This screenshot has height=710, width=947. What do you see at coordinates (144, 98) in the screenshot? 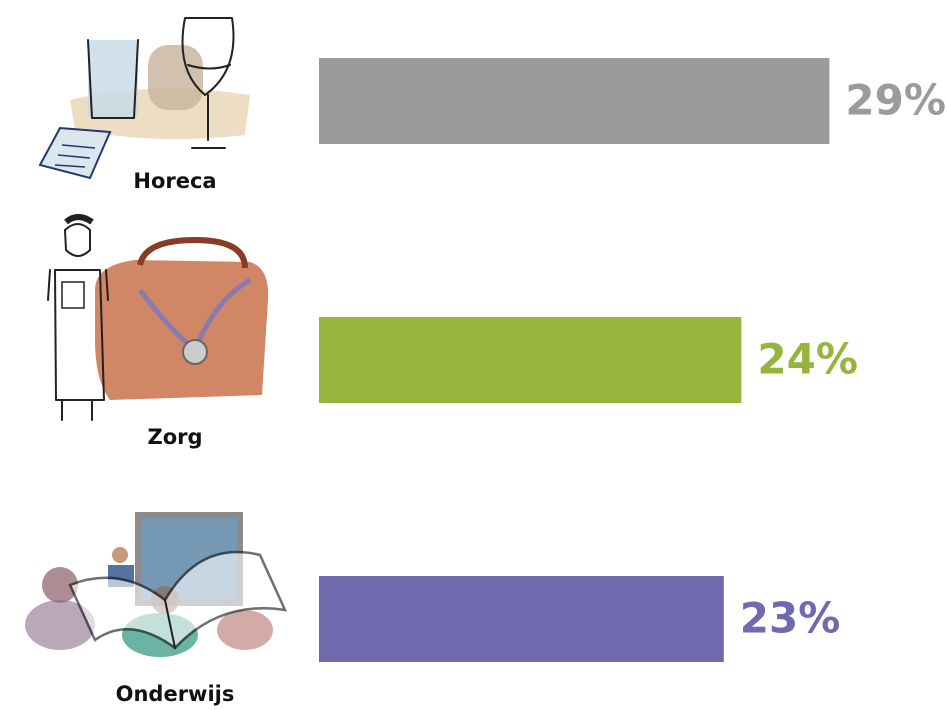
I see `horeca-illustration` at bounding box center [144, 98].